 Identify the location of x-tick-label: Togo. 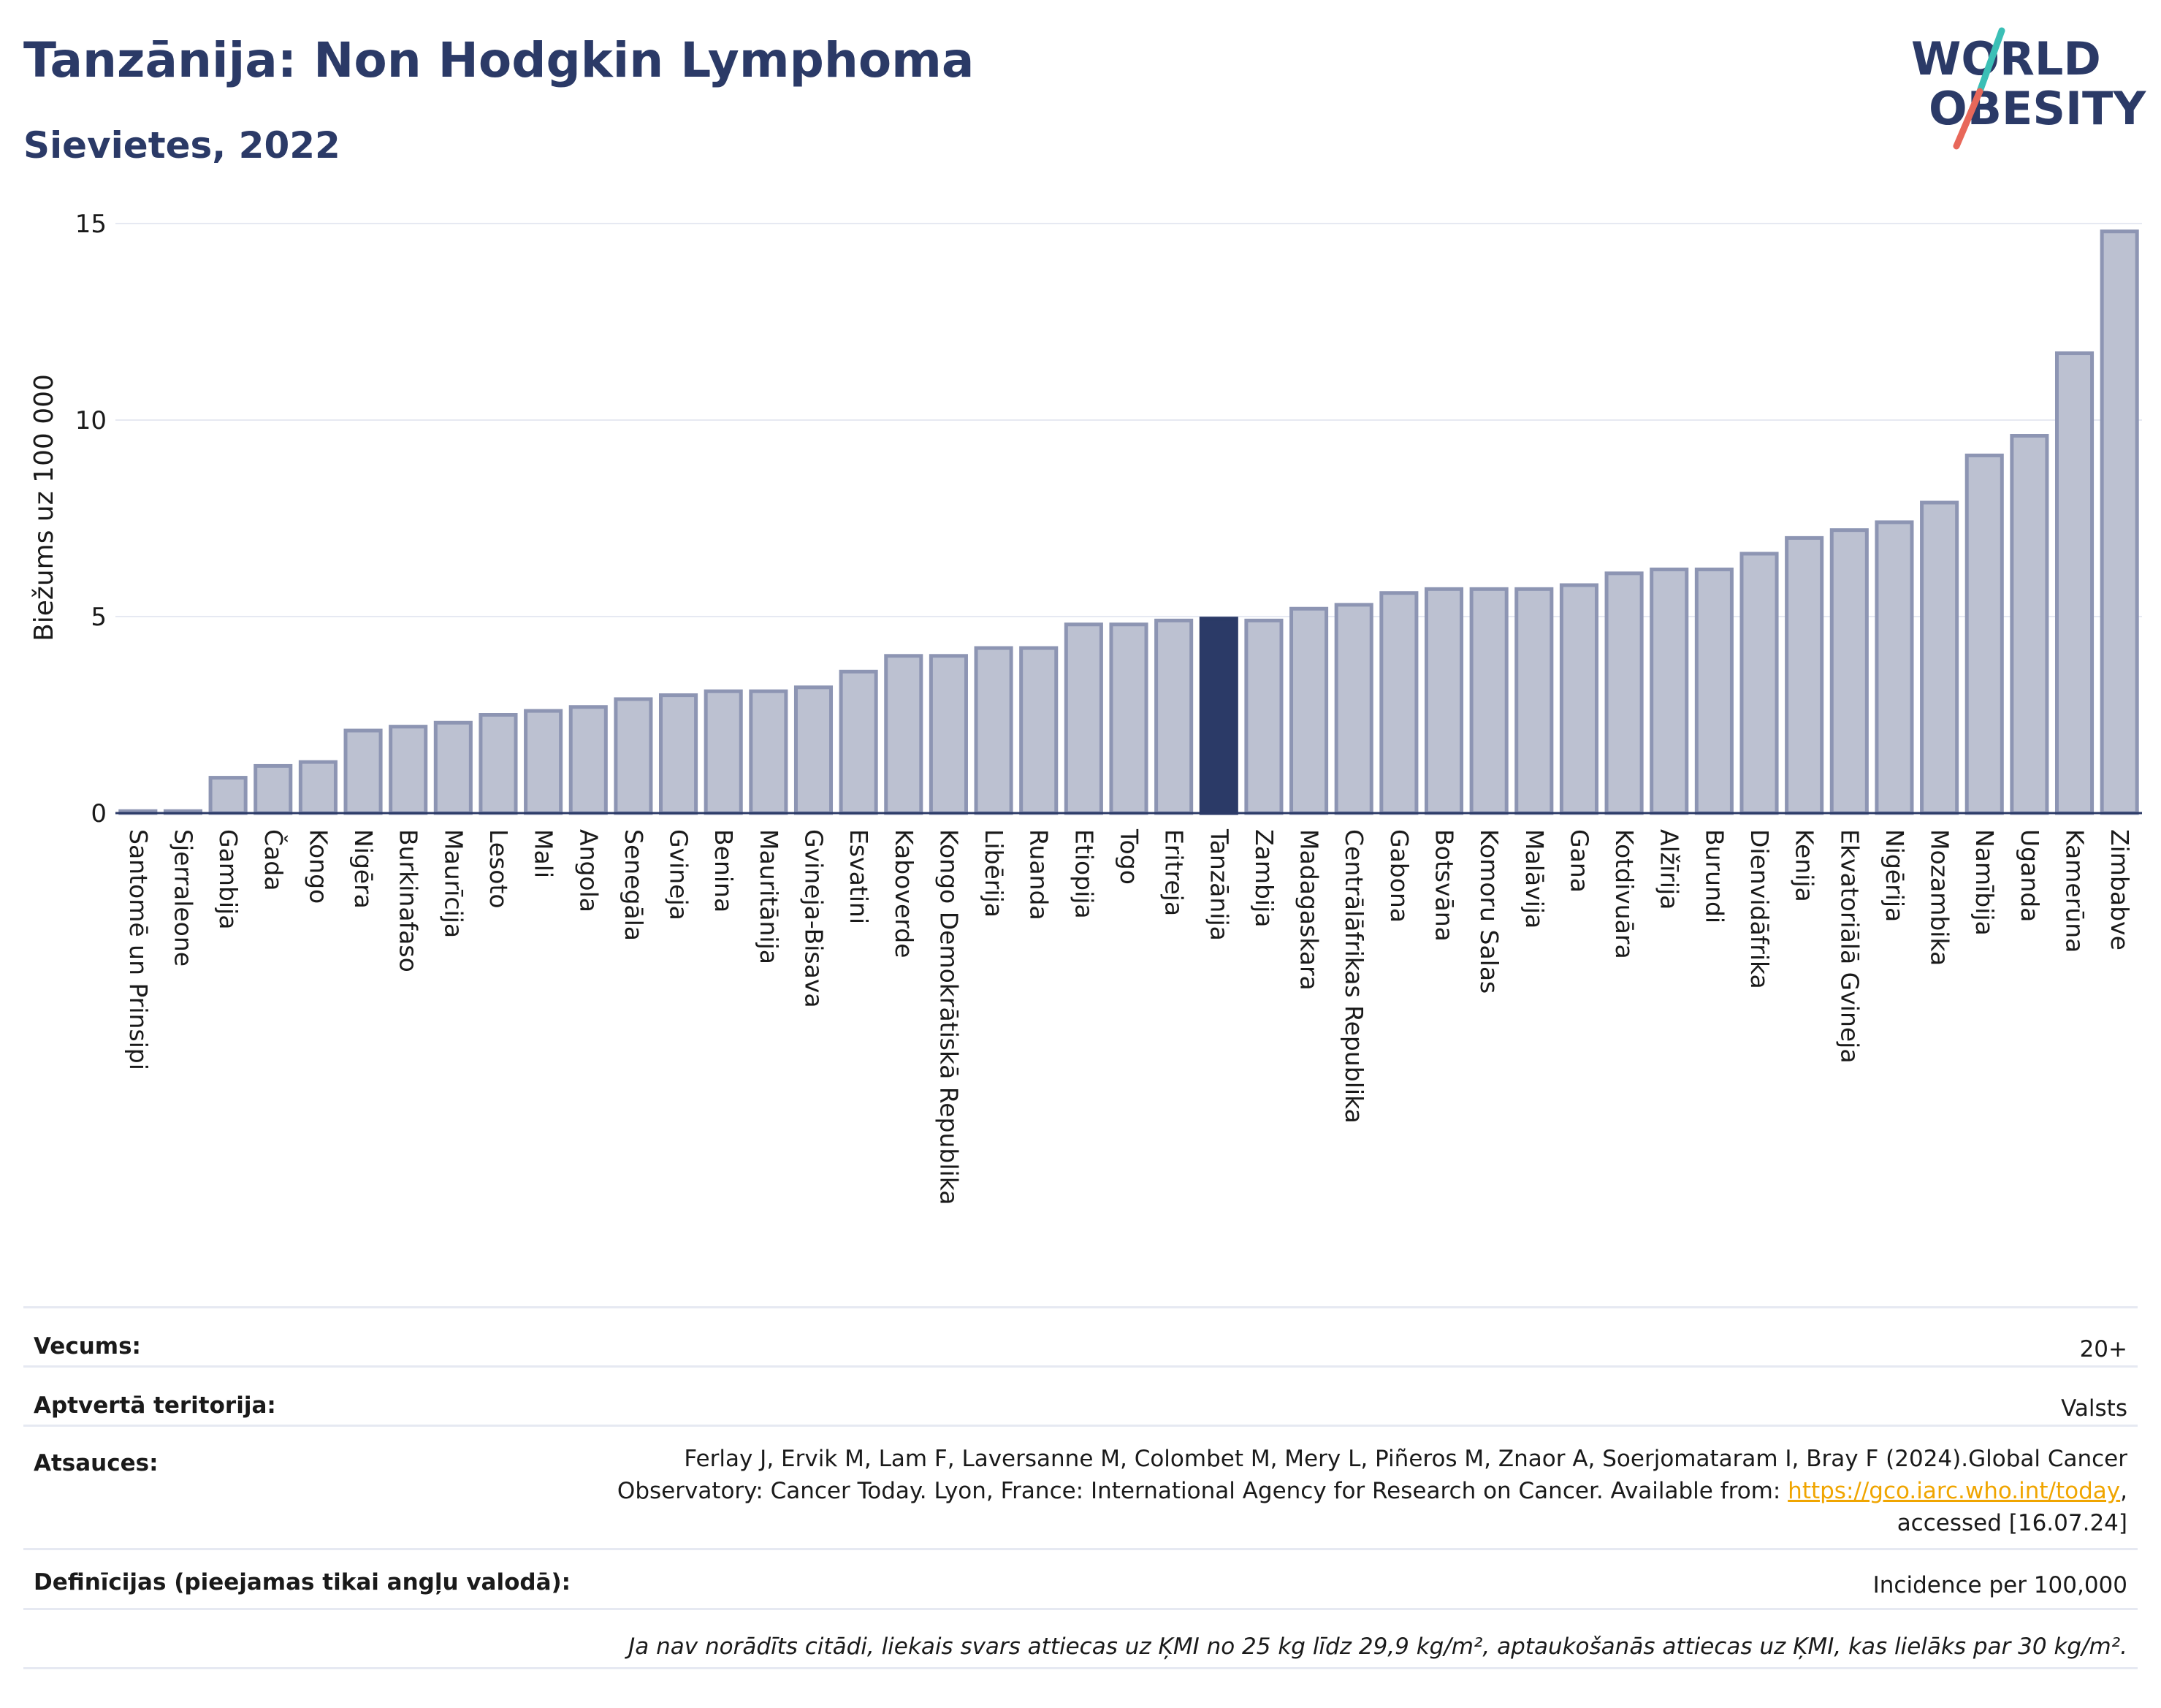
(1129, 856).